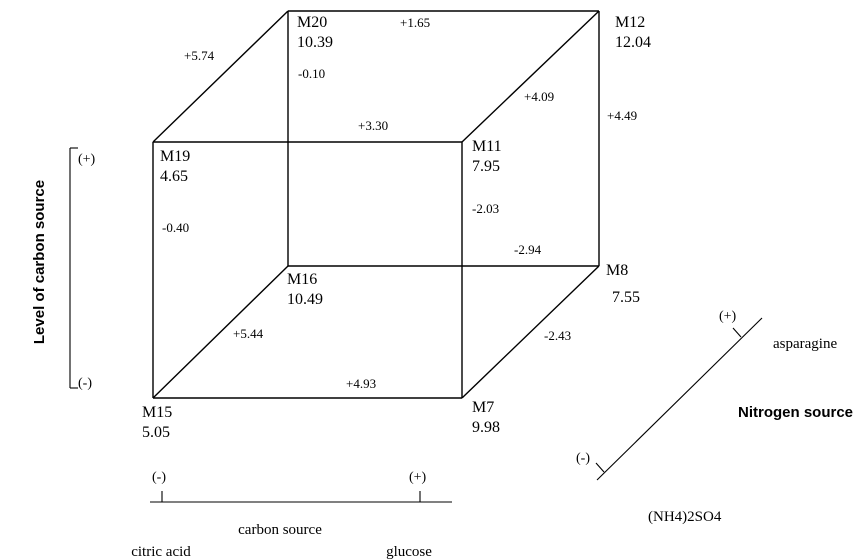 This screenshot has height=560, width=860. What do you see at coordinates (312, 22) in the screenshot?
I see `node-m20-label: M20` at bounding box center [312, 22].